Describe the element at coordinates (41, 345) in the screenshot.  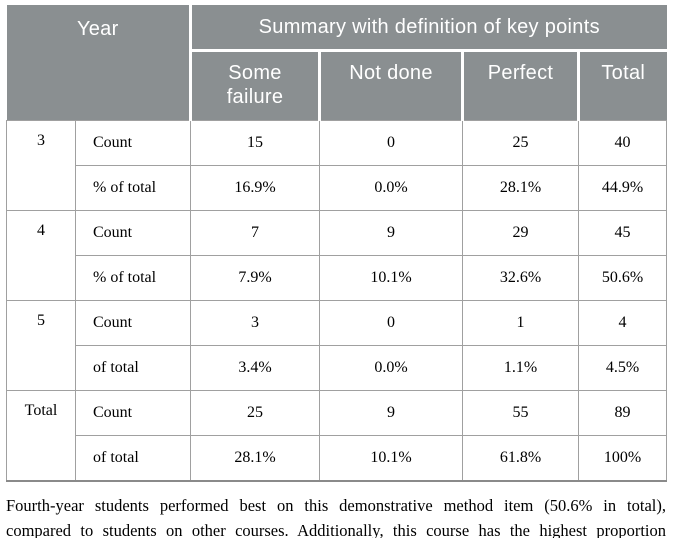
I see `year-cell: 5` at that location.